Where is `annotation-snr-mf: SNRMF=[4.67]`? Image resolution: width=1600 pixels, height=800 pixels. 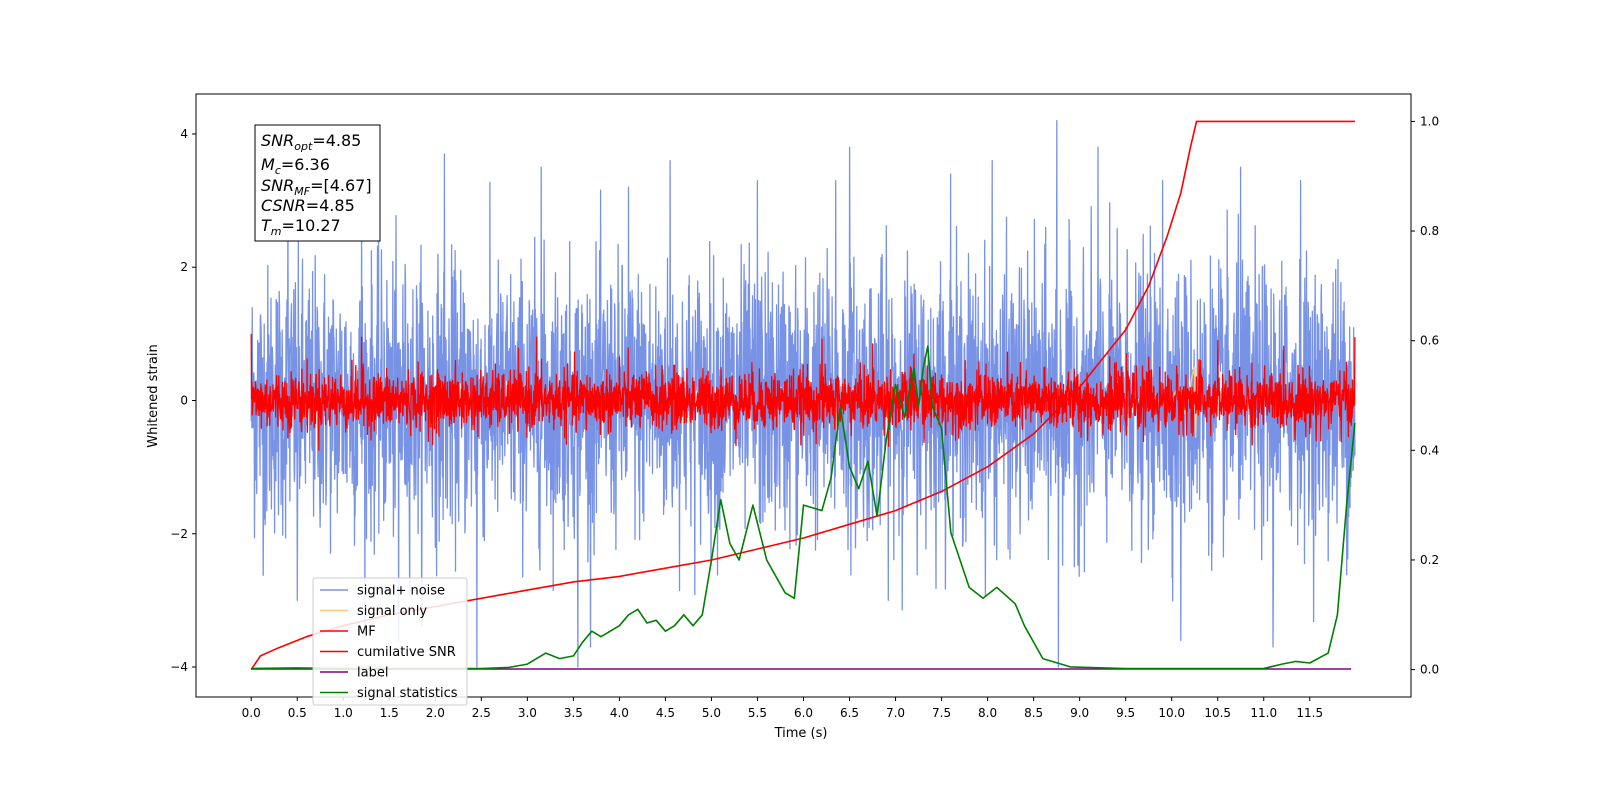
annotation-snr-mf: SNRMF=[4.67] is located at coordinates (316, 187).